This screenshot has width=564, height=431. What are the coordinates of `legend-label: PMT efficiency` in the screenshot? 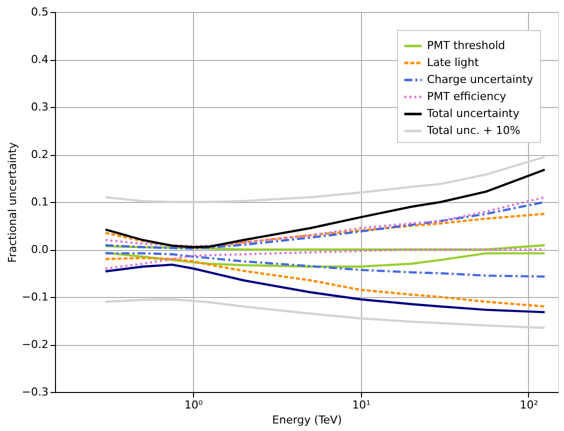 It's located at (467, 96).